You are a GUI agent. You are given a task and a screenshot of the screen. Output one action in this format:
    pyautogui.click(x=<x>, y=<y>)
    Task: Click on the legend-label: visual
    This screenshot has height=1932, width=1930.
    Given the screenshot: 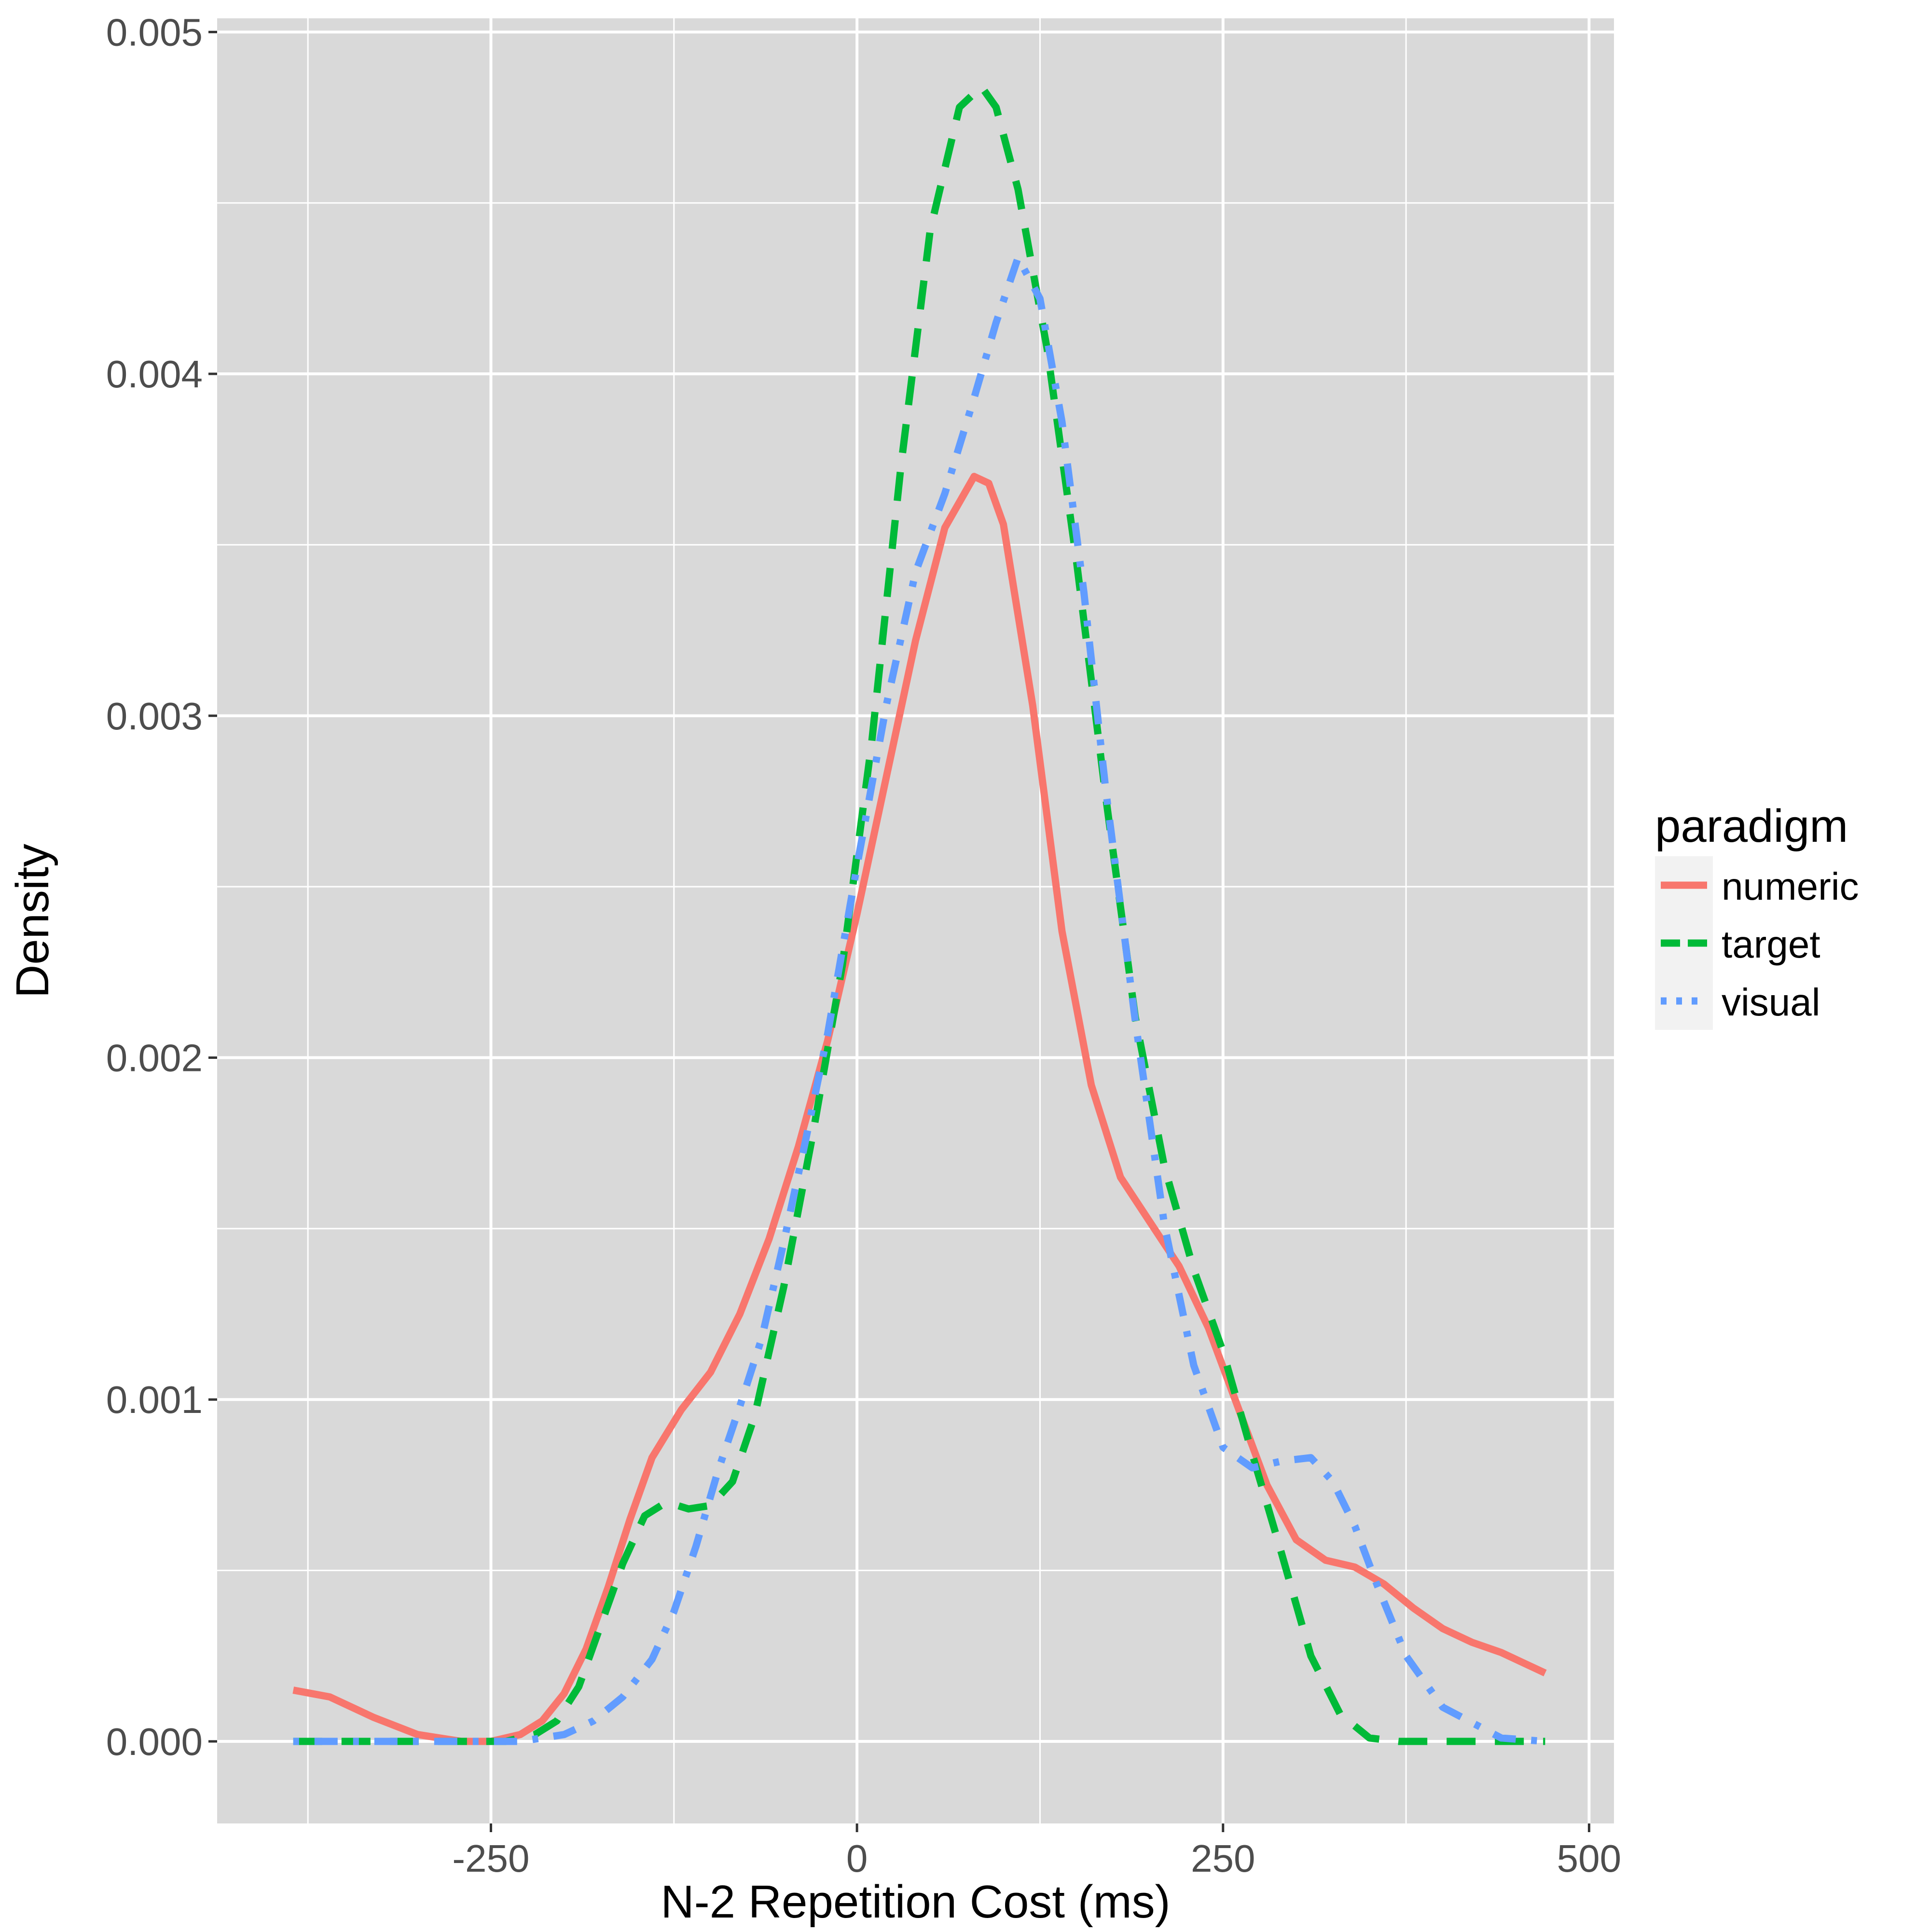 What is the action you would take?
    pyautogui.click(x=1771, y=1002)
    